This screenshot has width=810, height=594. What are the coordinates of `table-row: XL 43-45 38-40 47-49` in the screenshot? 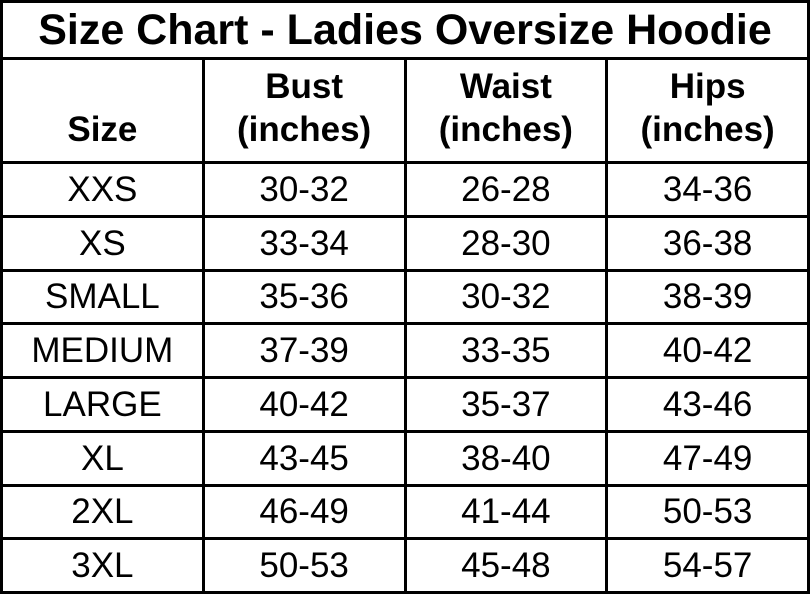 It's located at (405, 458).